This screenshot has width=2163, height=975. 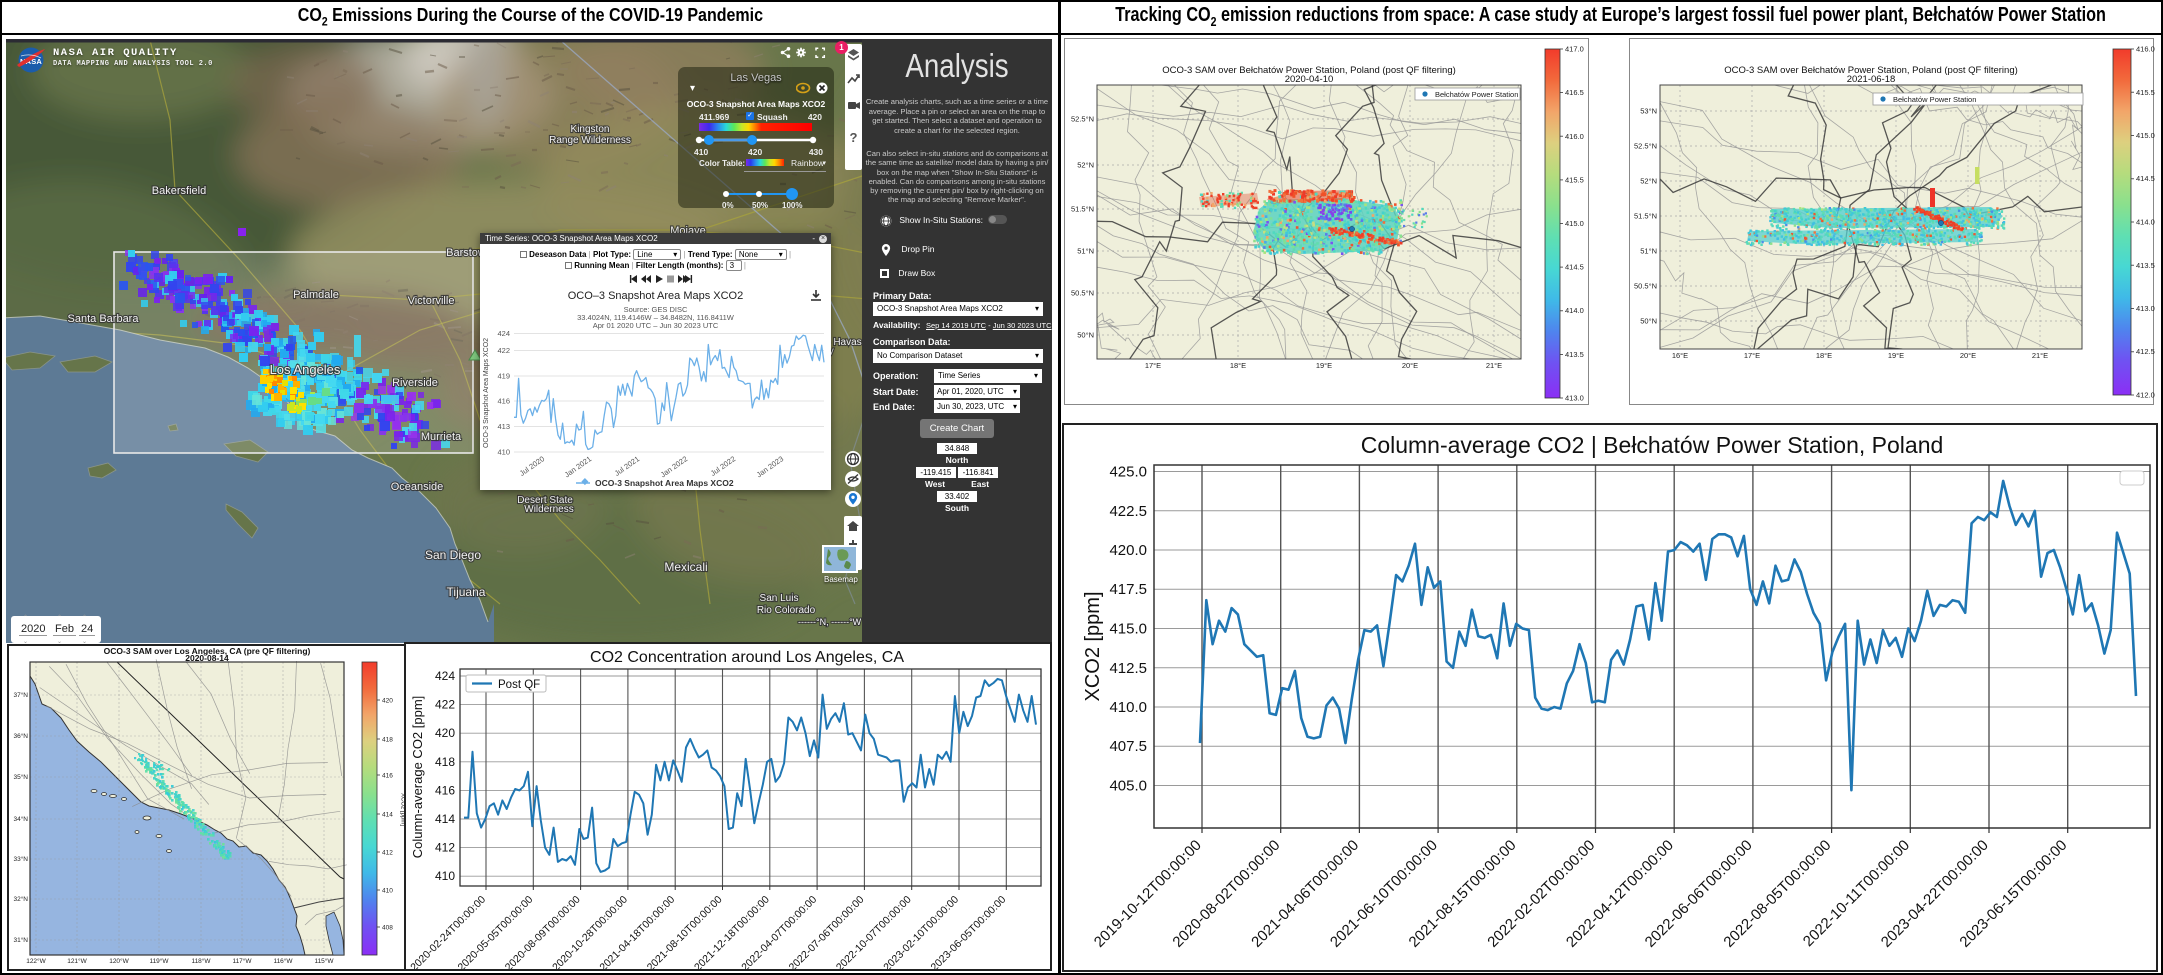 What do you see at coordinates (417, 777) in the screenshot?
I see `svg-text: Column-average CO2 [ppm]` at bounding box center [417, 777].